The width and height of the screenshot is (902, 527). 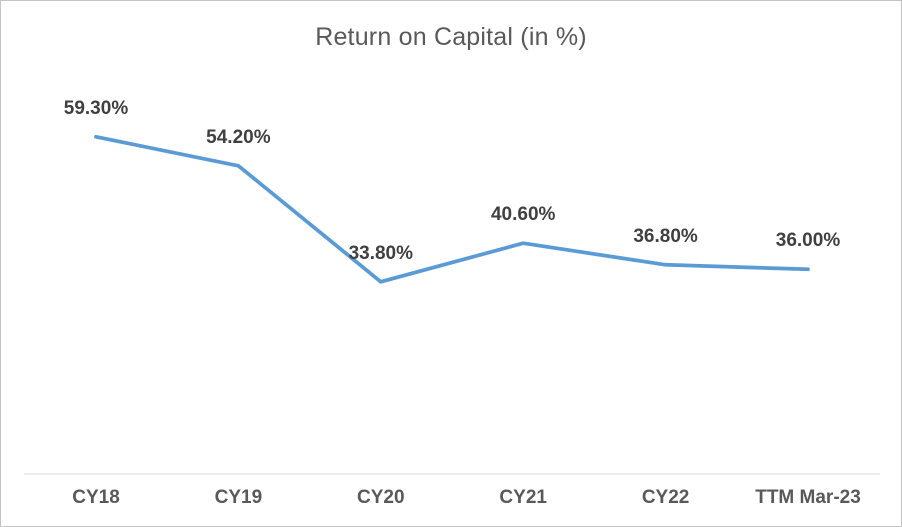 What do you see at coordinates (808, 241) in the screenshot?
I see `data-label: 36.00%` at bounding box center [808, 241].